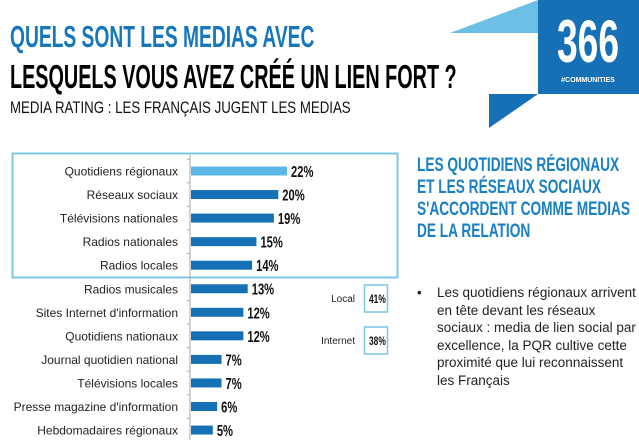  I want to click on side-total-label: Local, so click(343, 299).